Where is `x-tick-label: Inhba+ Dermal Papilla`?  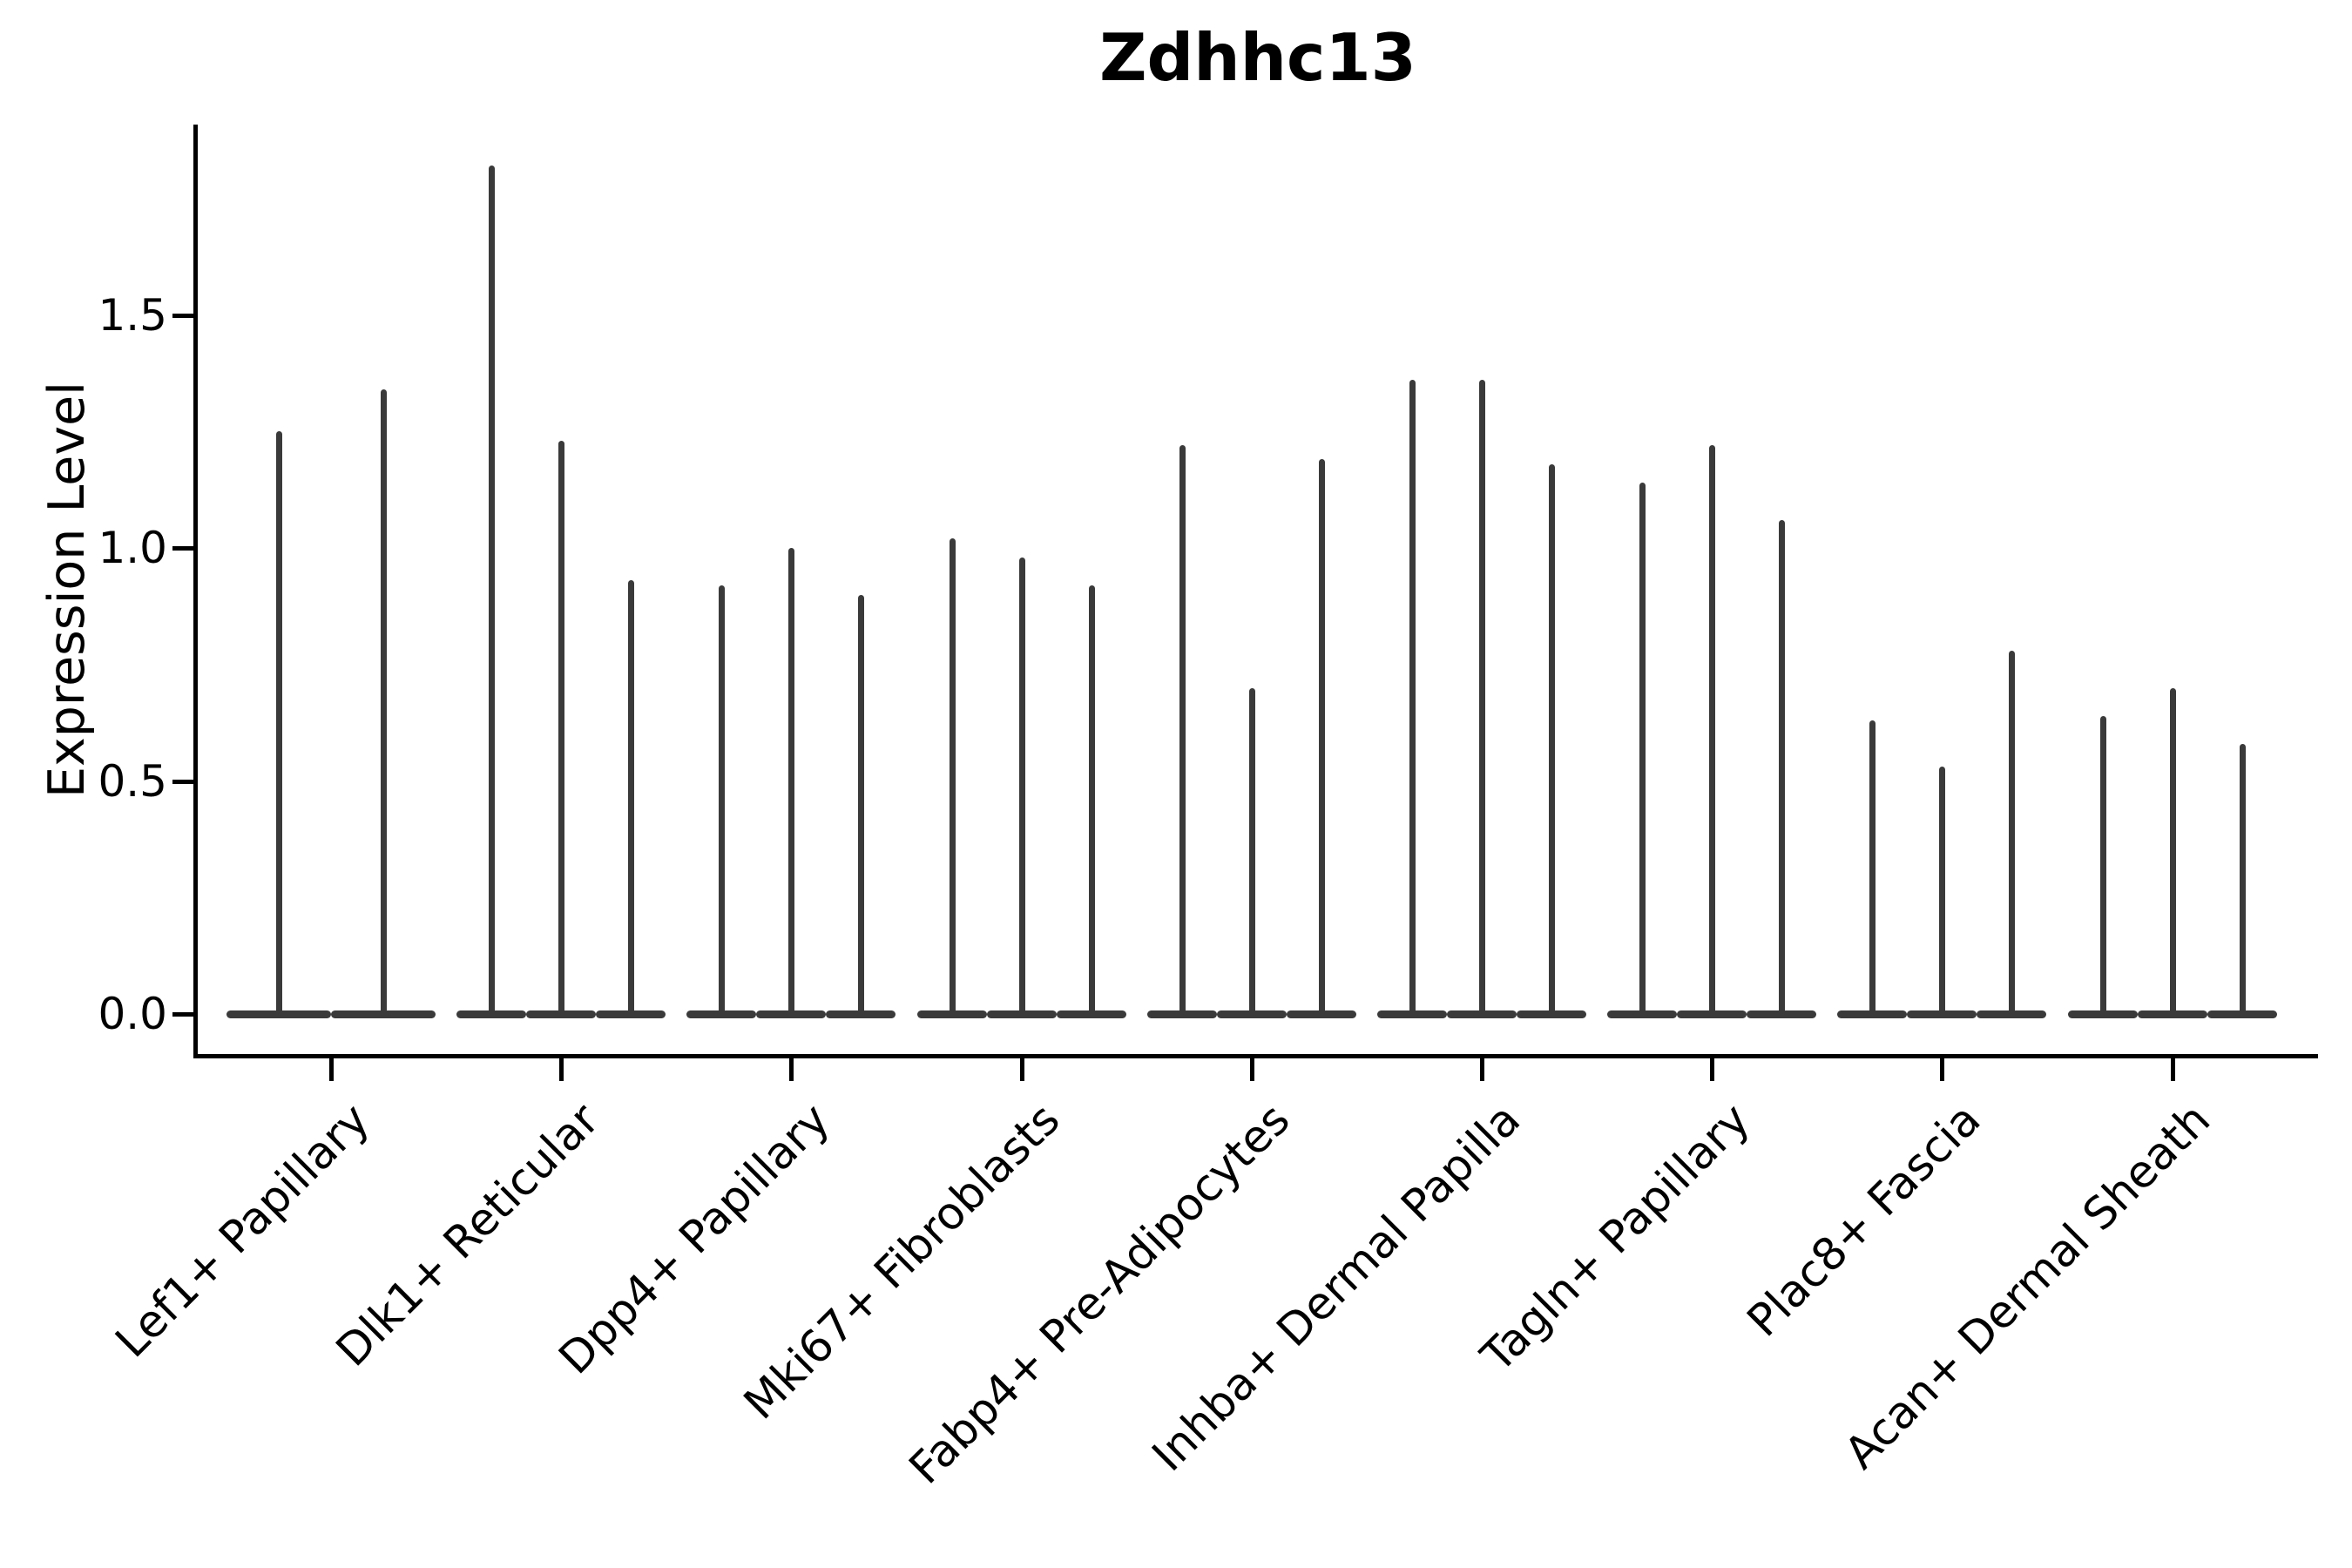 x-tick-label: Inhba+ Dermal Papilla is located at coordinates (1336, 1288).